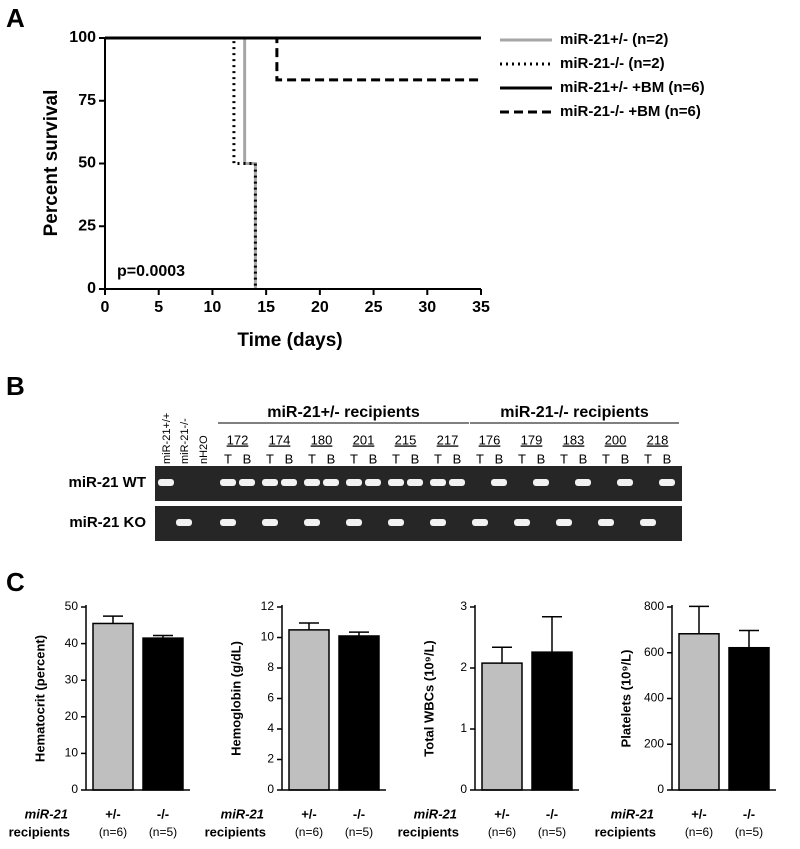 This screenshot has height=849, width=800. What do you see at coordinates (151, 271) in the screenshot?
I see `annotation: p=0.0003` at bounding box center [151, 271].